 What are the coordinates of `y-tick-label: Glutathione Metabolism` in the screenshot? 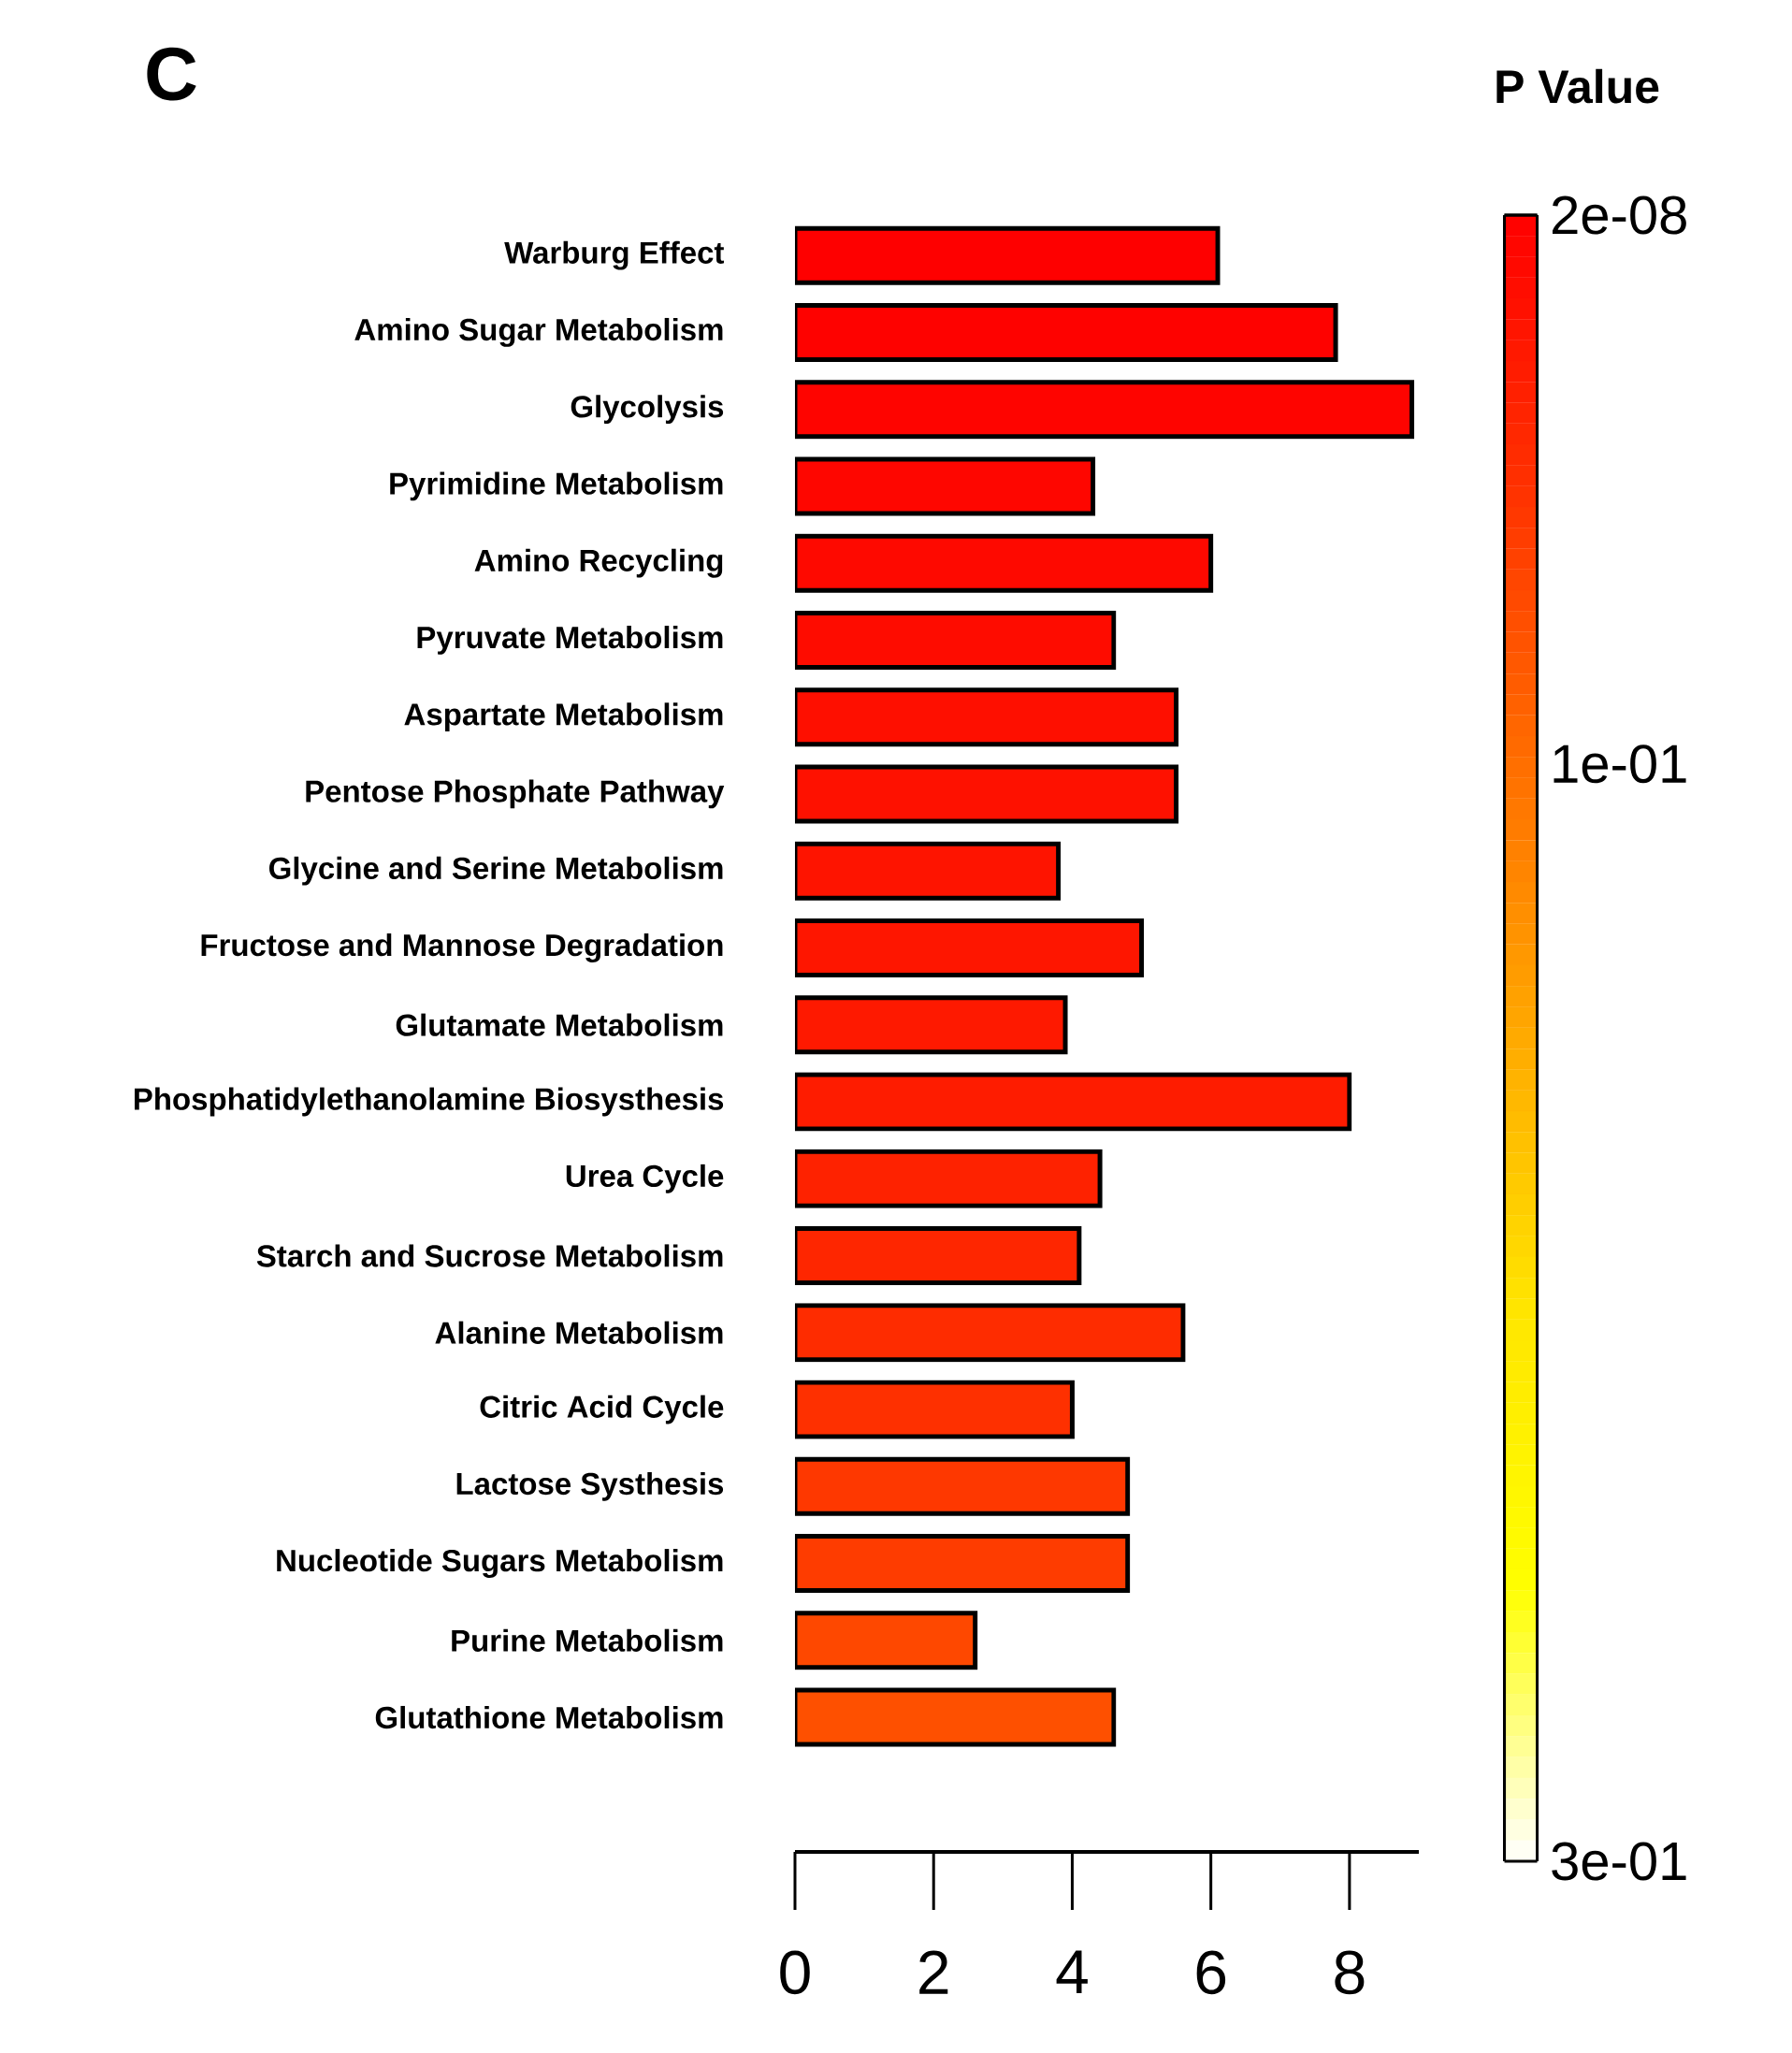 It's located at (549, 1717).